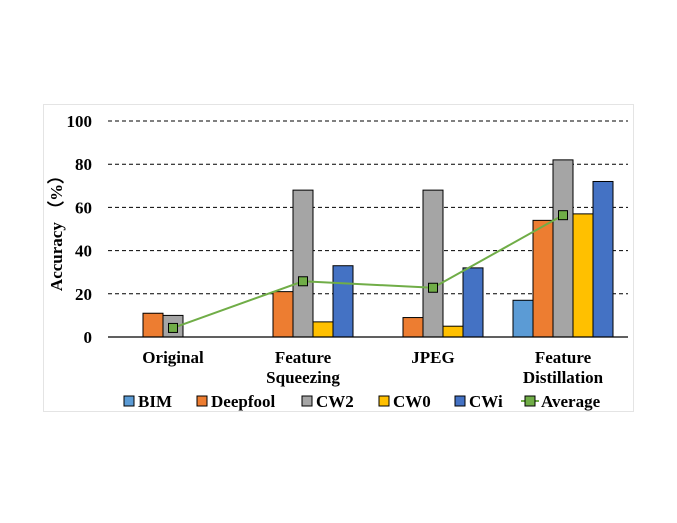 This screenshot has height=523, width=677. What do you see at coordinates (460, 401) in the screenshot?
I see `legend-swatch-cwi` at bounding box center [460, 401].